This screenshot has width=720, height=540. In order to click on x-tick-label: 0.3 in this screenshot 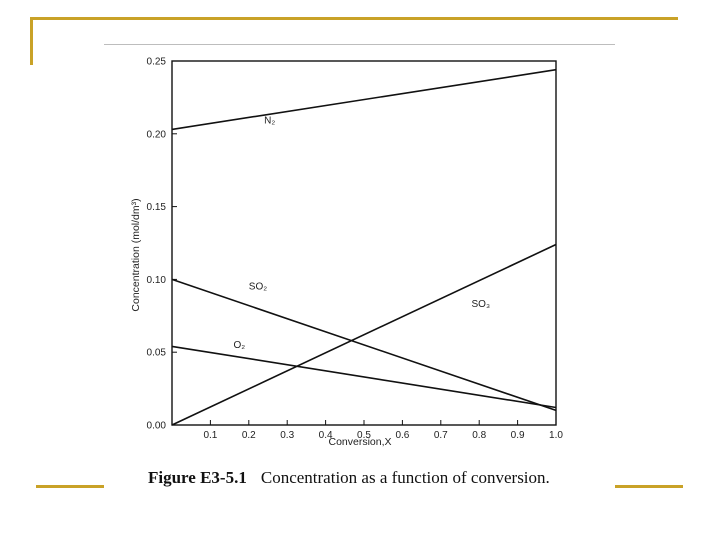, I will do `click(287, 435)`.